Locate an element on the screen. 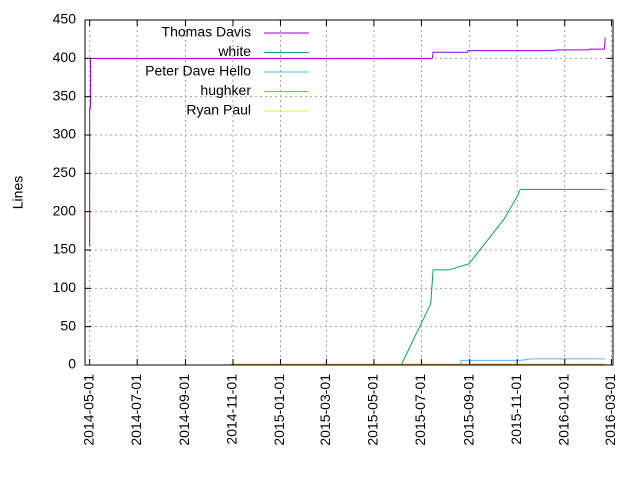 This screenshot has height=480, width=640. y-tick-labels: 0 50 100 150 200 250 300 350 400 450 is located at coordinates (65, 191).